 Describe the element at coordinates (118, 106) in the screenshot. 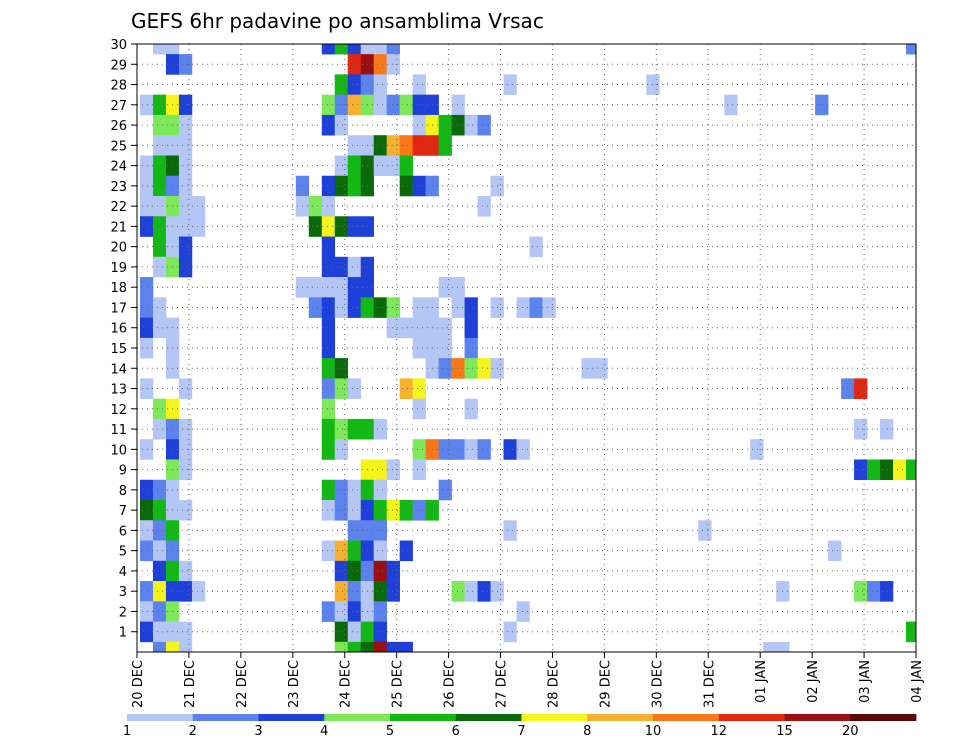

I see `y-tick-label: 27` at that location.